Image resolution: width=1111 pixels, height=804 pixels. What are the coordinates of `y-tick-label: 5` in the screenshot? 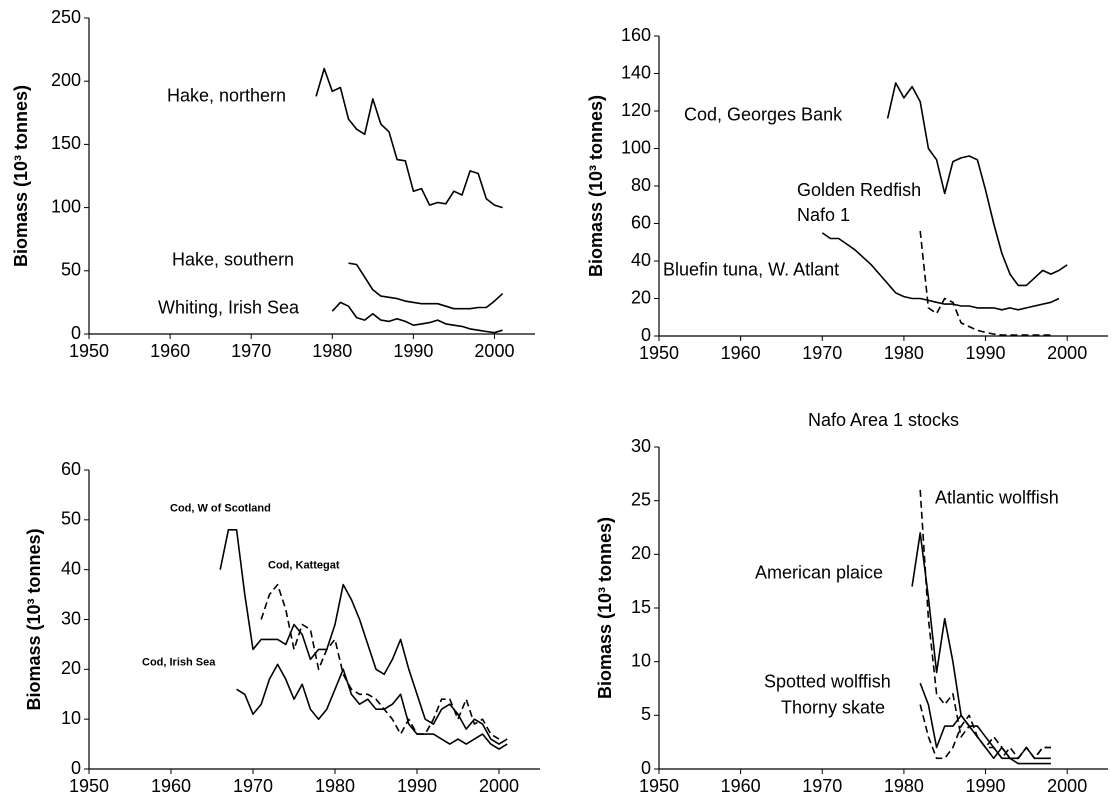 It's located at (646, 714).